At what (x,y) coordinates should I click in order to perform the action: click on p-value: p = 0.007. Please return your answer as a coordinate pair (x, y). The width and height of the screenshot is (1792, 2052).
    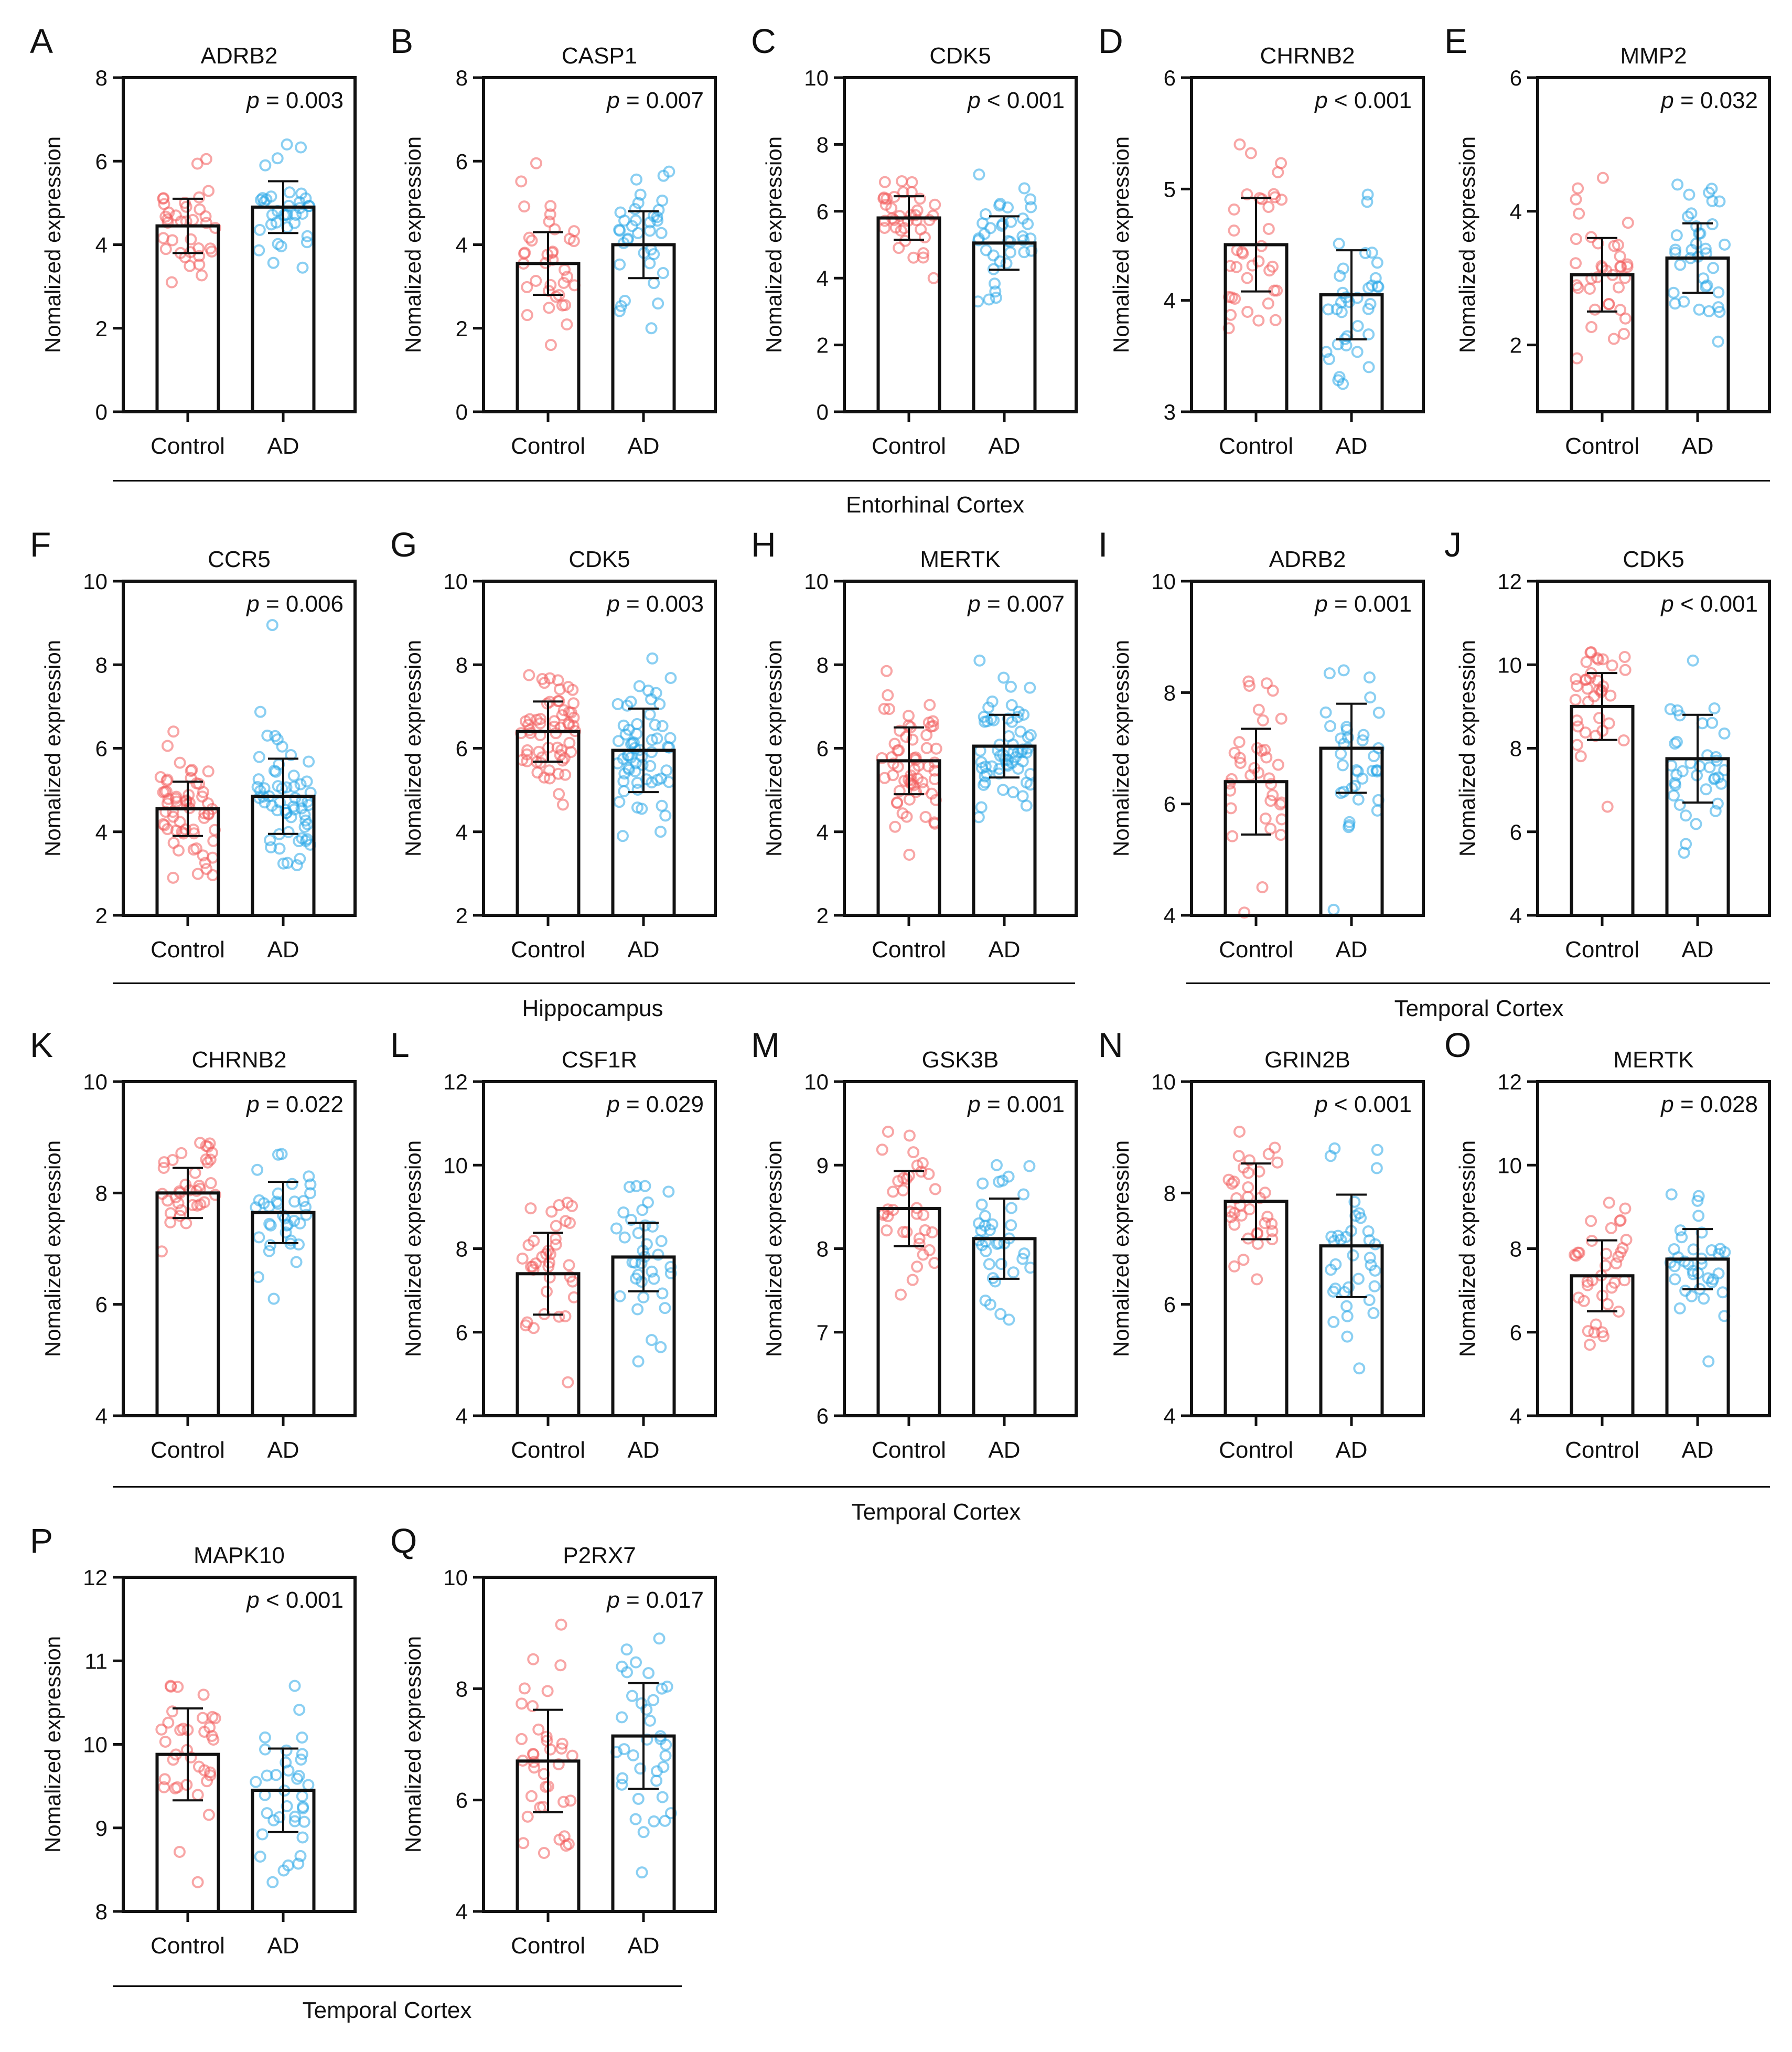
    Looking at the image, I should click on (655, 100).